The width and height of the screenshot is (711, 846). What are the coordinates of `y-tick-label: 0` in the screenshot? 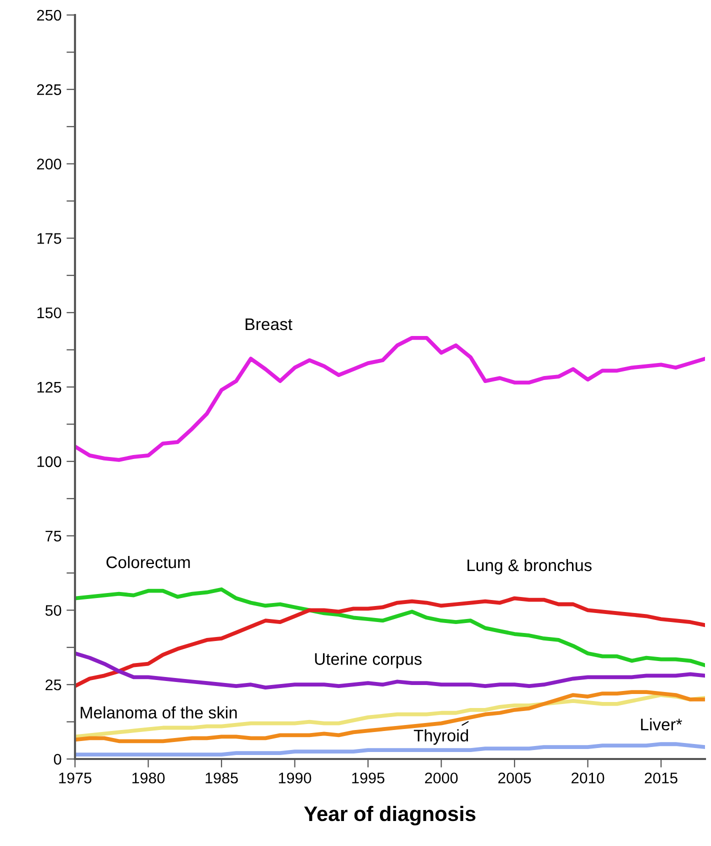 It's located at (58, 759).